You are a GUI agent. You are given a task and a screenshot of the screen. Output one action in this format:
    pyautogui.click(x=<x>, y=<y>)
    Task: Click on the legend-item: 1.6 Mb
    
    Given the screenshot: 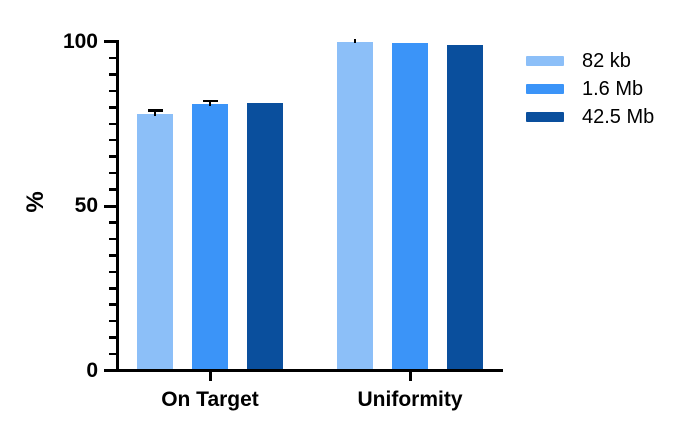 What is the action you would take?
    pyautogui.click(x=590, y=89)
    